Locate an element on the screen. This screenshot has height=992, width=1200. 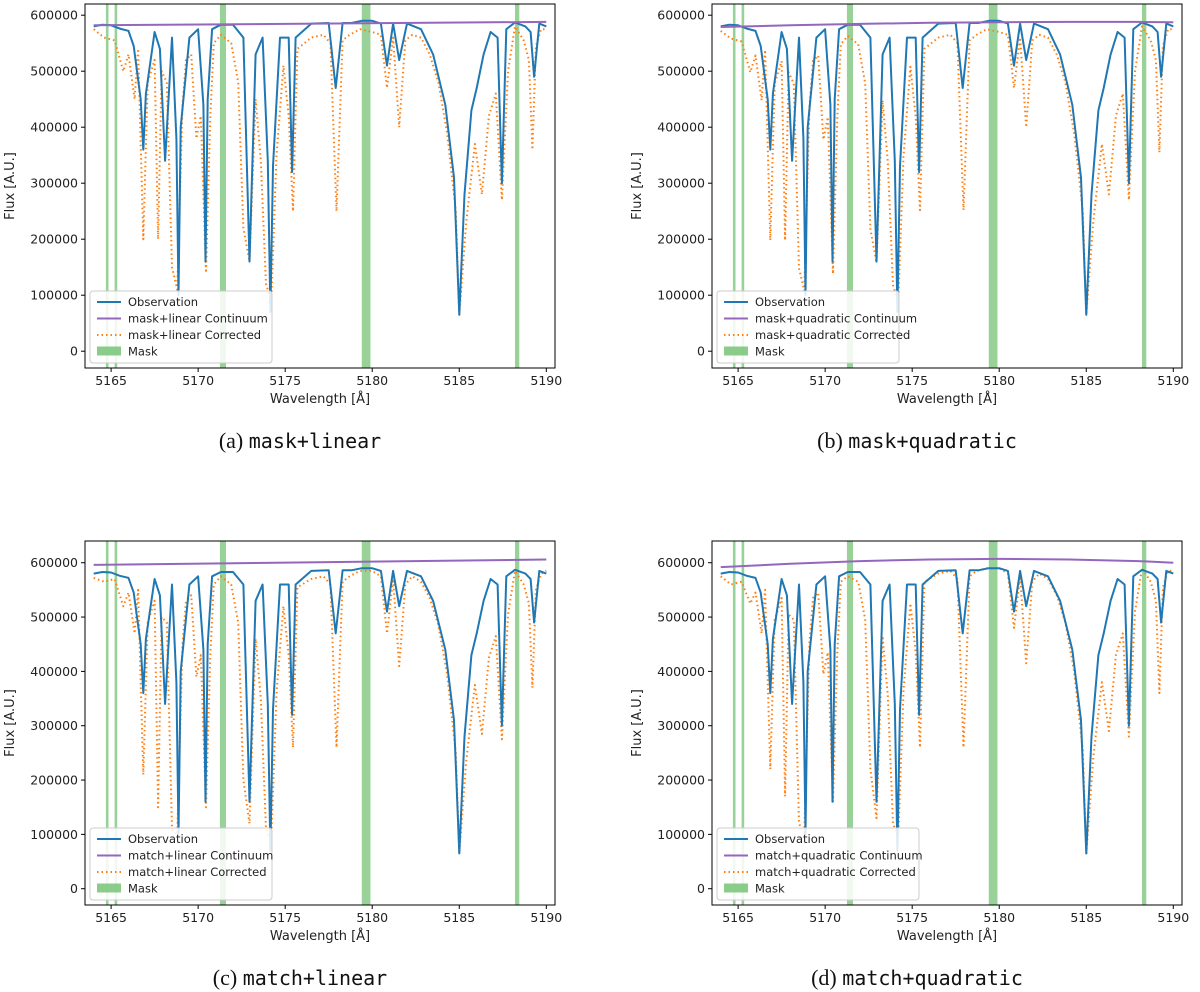
caption-a: (a) mask+linear is located at coordinates (300, 441).